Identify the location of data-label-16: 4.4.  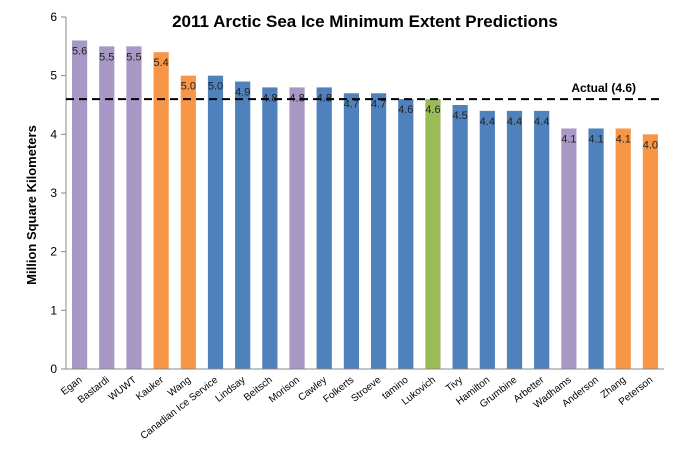
(514, 122).